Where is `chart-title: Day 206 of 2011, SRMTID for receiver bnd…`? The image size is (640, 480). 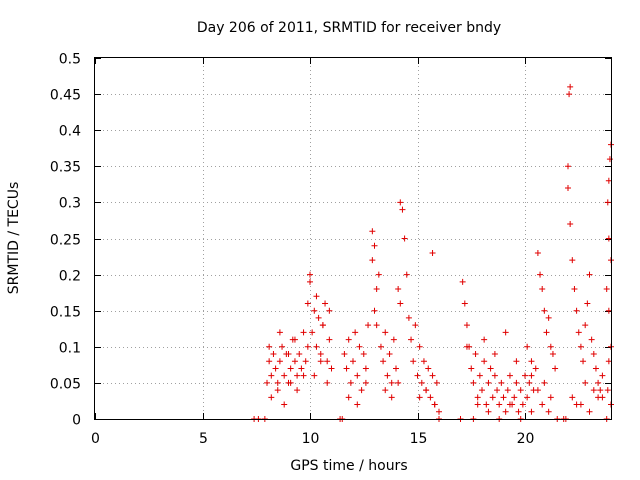 chart-title: Day 206 of 2011, SRMTID for receiver bnd… is located at coordinates (349, 28).